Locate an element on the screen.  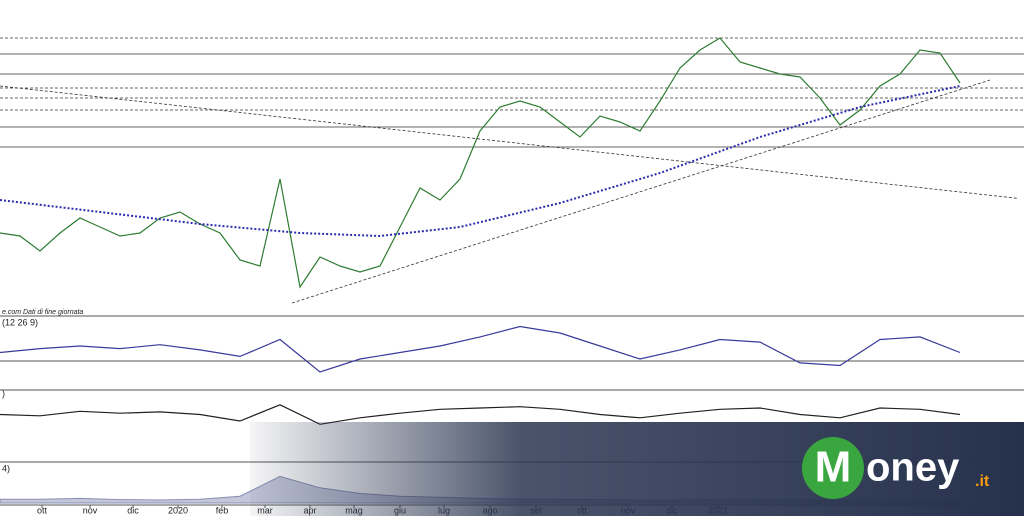
panel-label: 4) is located at coordinates (6, 468).